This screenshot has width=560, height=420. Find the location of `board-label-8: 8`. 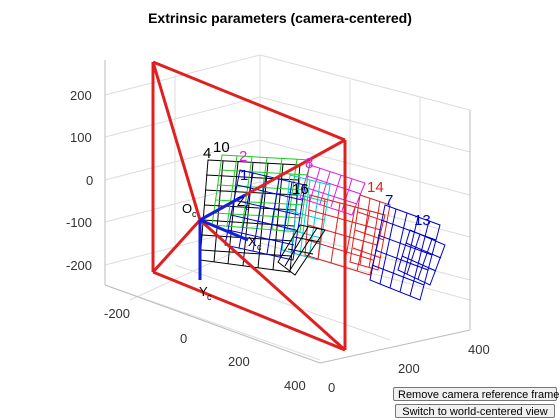

board-label-8: 8 is located at coordinates (309, 163).